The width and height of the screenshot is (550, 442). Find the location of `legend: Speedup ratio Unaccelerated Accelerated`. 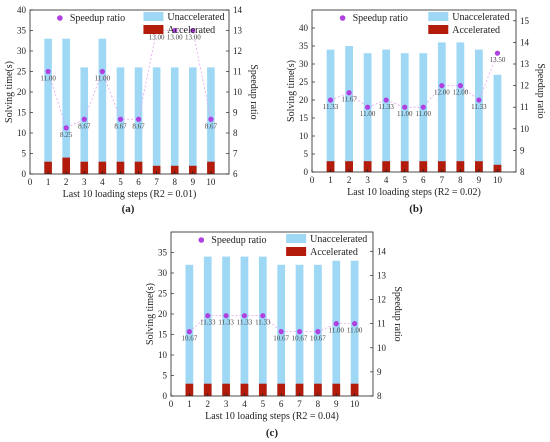

legend: Speedup ratio Unaccelerated Accelerated is located at coordinates (141, 24).